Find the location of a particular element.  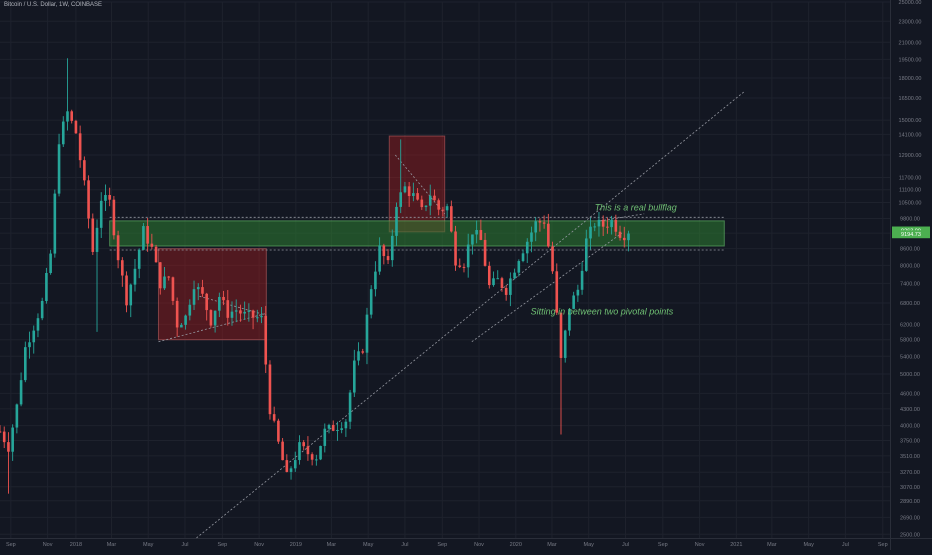

x-tick-label: May is located at coordinates (808, 545).